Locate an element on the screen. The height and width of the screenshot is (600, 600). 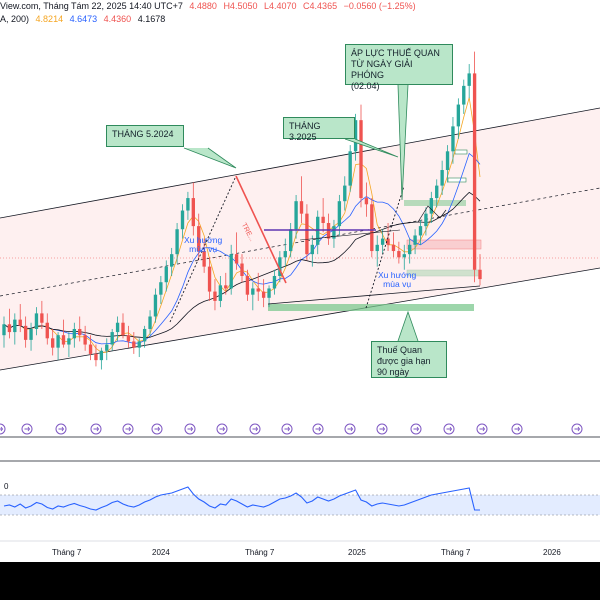
label-xu-huong-2-line2: mùa vụ is located at coordinates (397, 284).